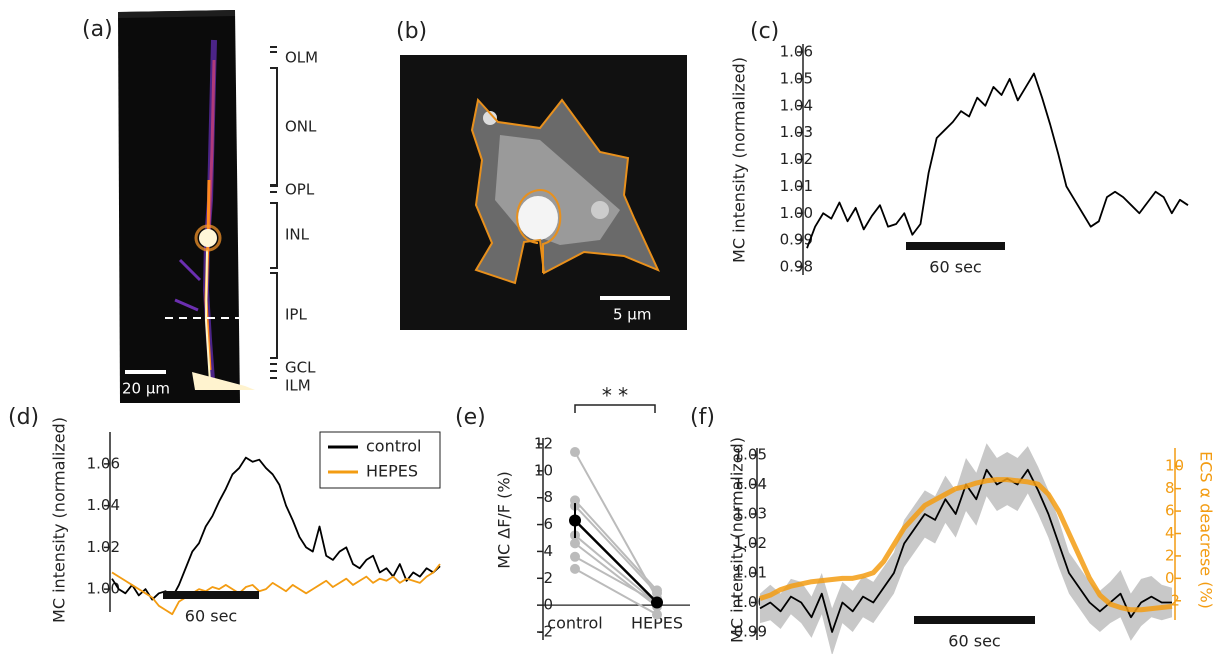  What do you see at coordinates (545, 632) in the screenshot?
I see `y-tick-label: -2` at bounding box center [545, 632].